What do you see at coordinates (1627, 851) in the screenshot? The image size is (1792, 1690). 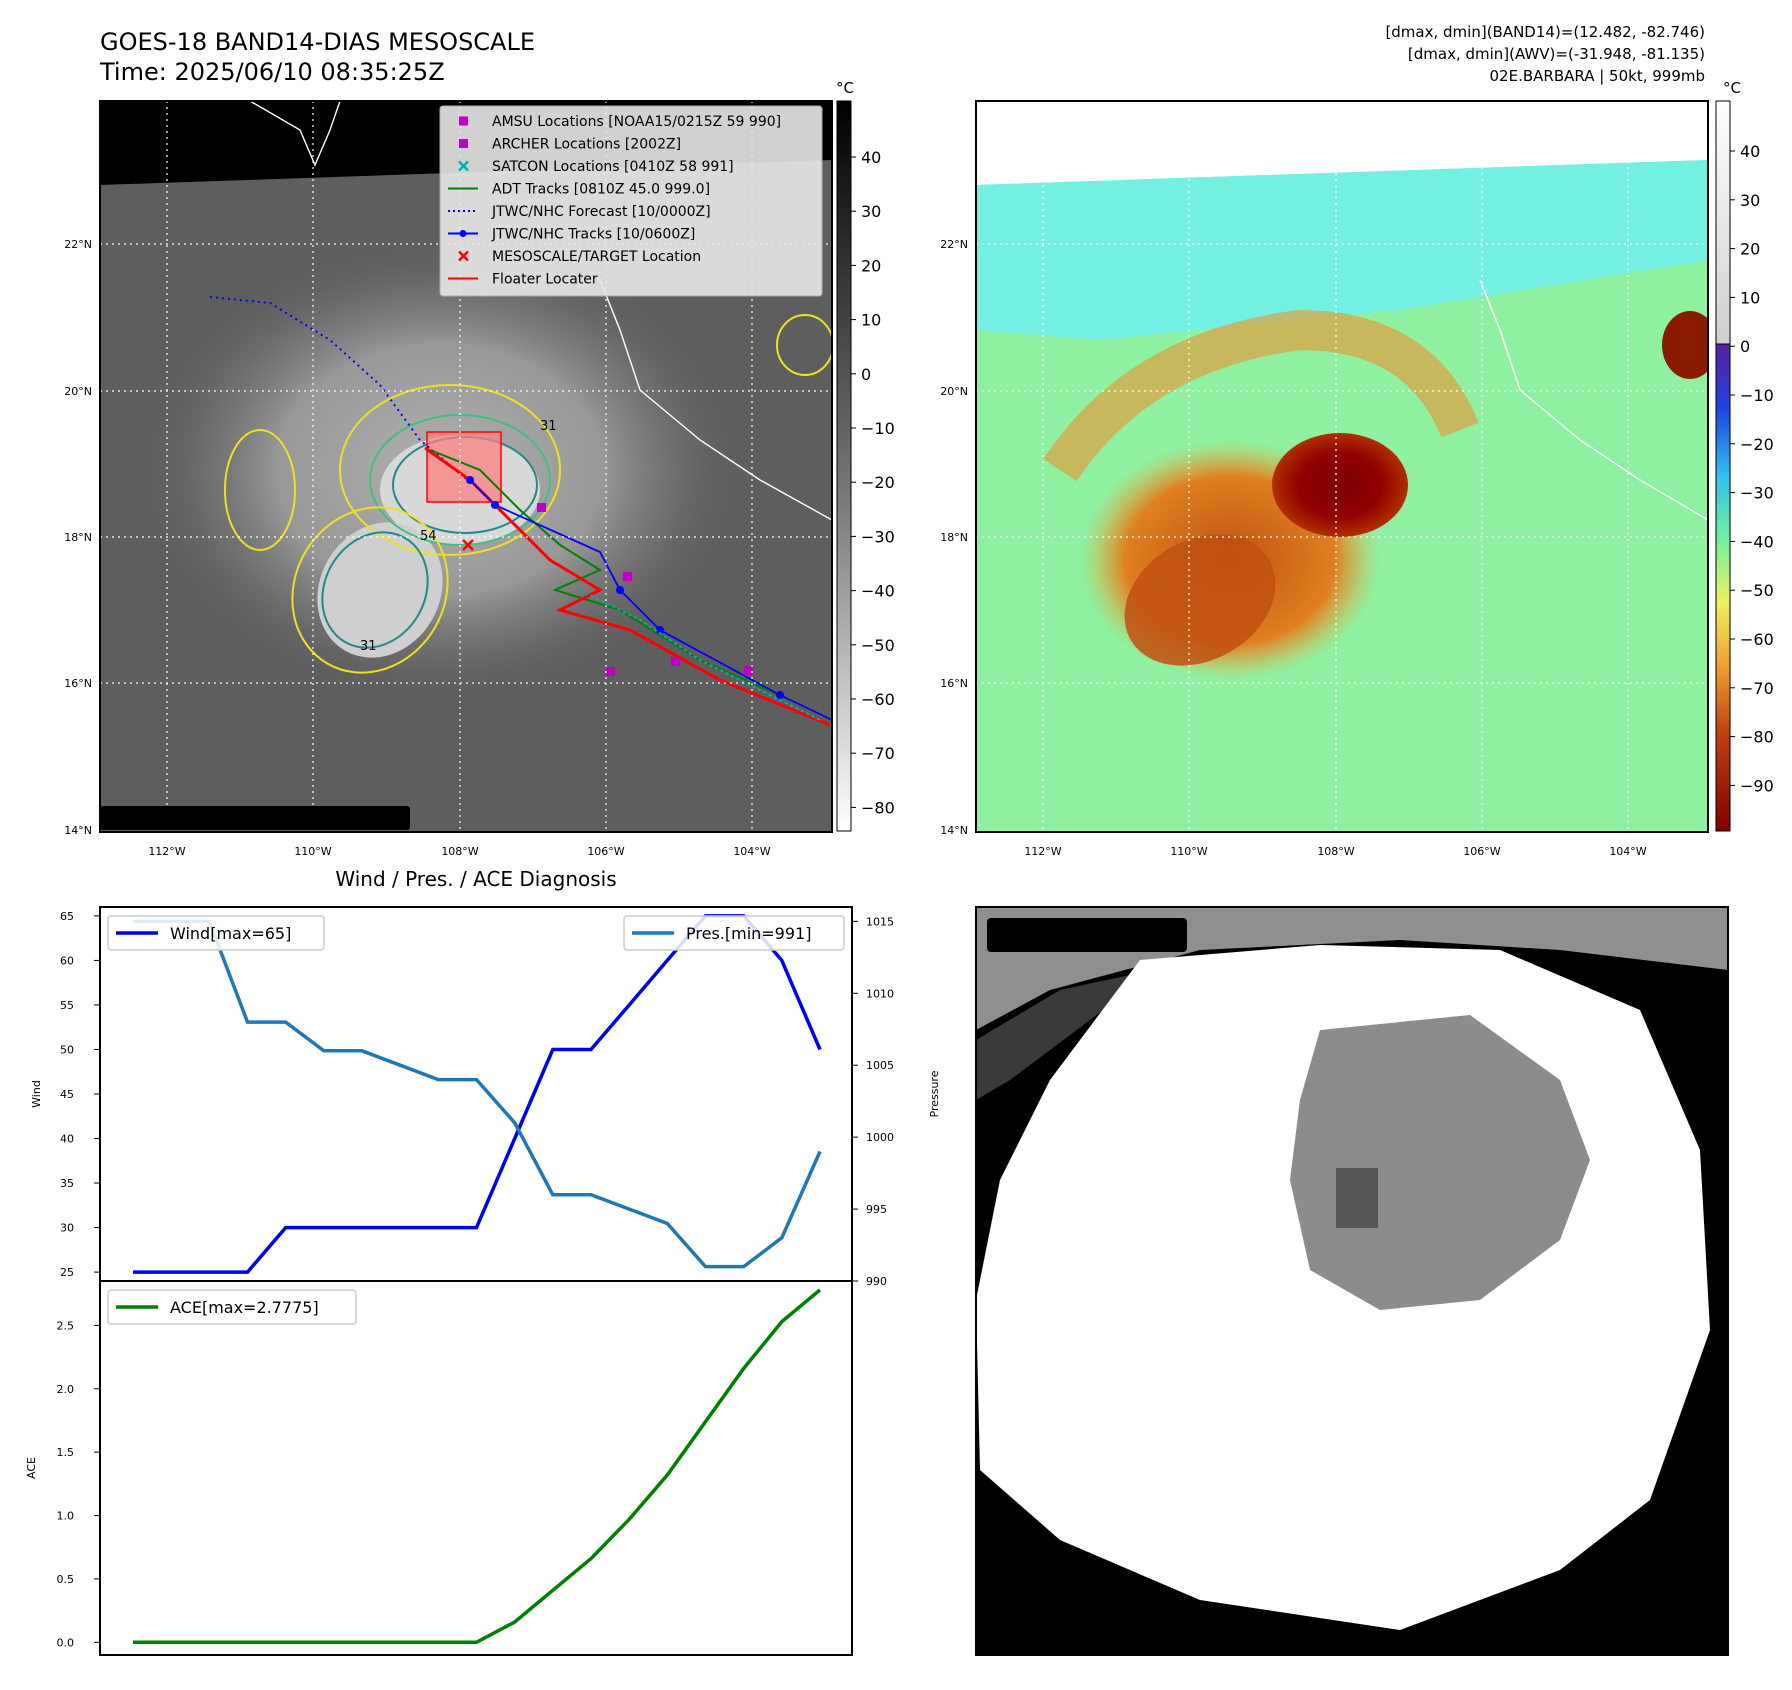 I see `longitude-tick-label: 104°W` at bounding box center [1627, 851].